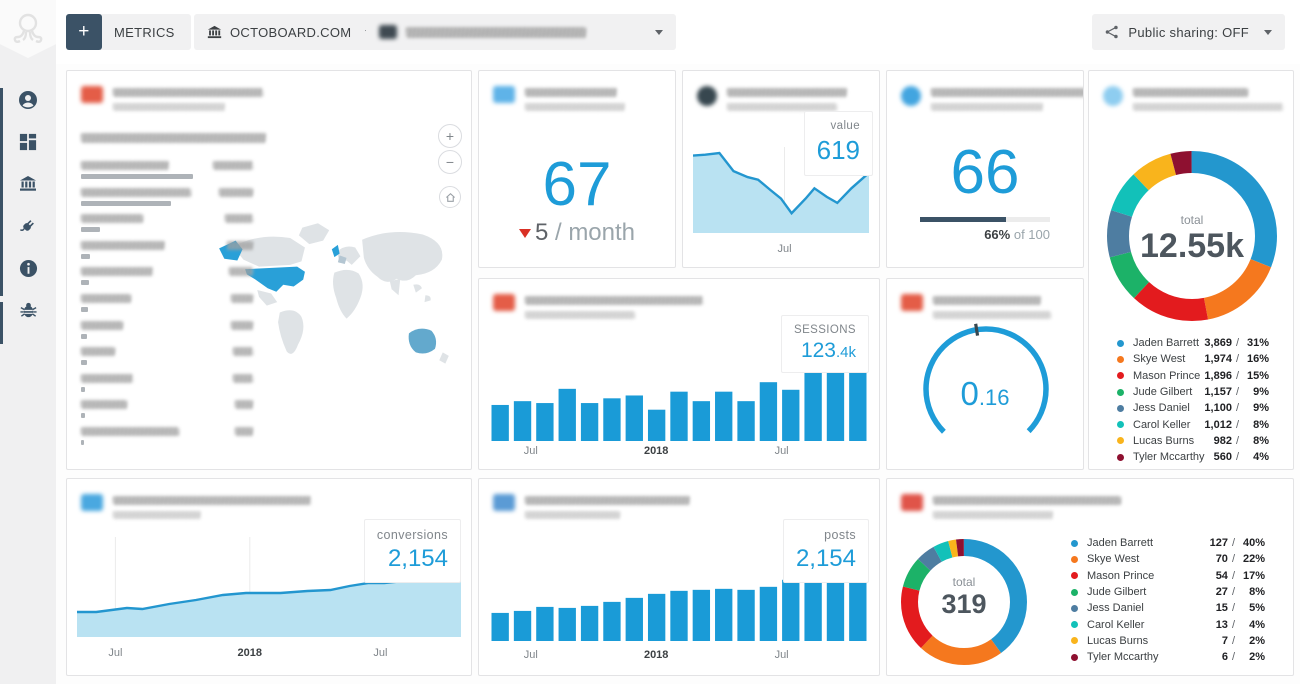 Image resolution: width=1300 pixels, height=684 pixels. What do you see at coordinates (1218, 408) in the screenshot?
I see `legend-value: 1,100` at bounding box center [1218, 408].